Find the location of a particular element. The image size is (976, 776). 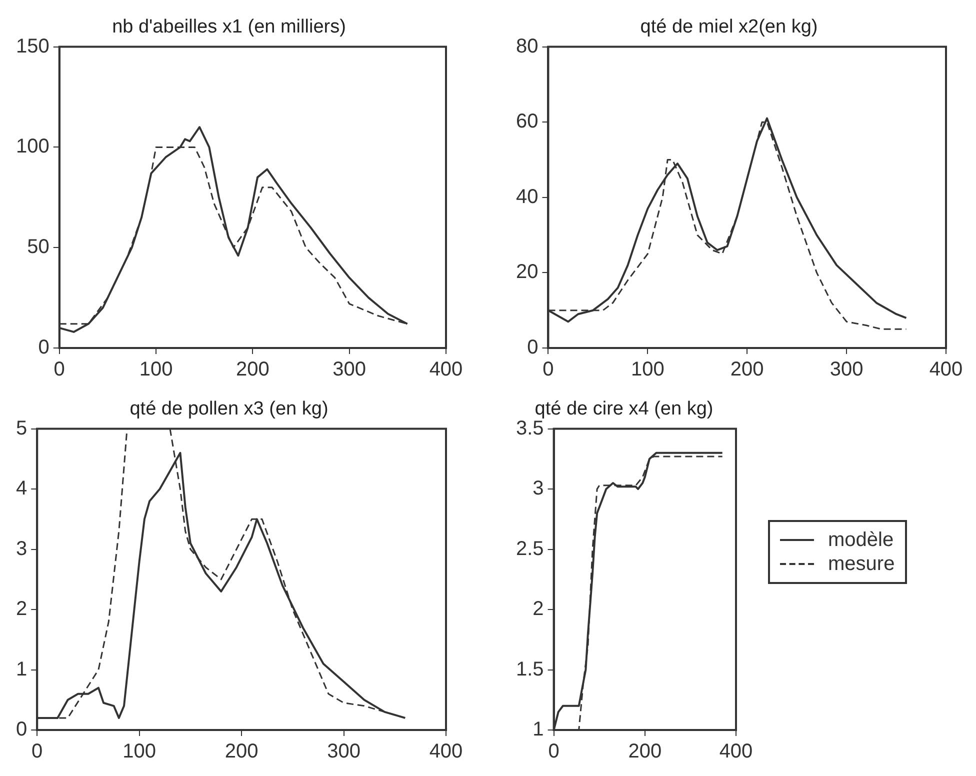

chart-title: nb d'abeilles x1 (en milliers) is located at coordinates (229, 27).